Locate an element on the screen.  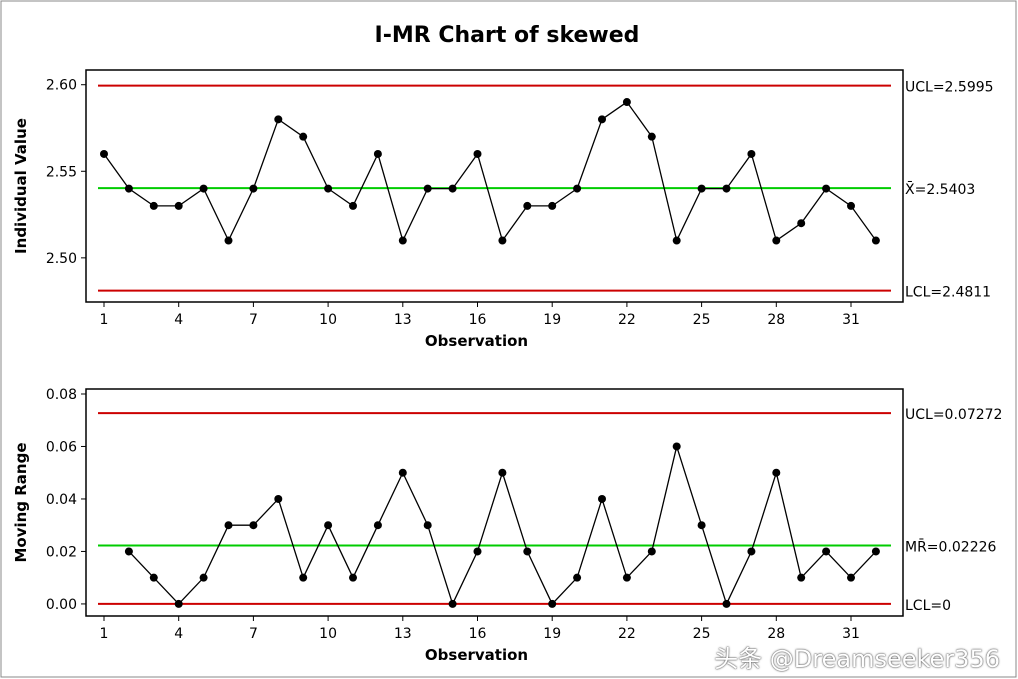
moving-range-xtick-label: 13 is located at coordinates (403, 634).